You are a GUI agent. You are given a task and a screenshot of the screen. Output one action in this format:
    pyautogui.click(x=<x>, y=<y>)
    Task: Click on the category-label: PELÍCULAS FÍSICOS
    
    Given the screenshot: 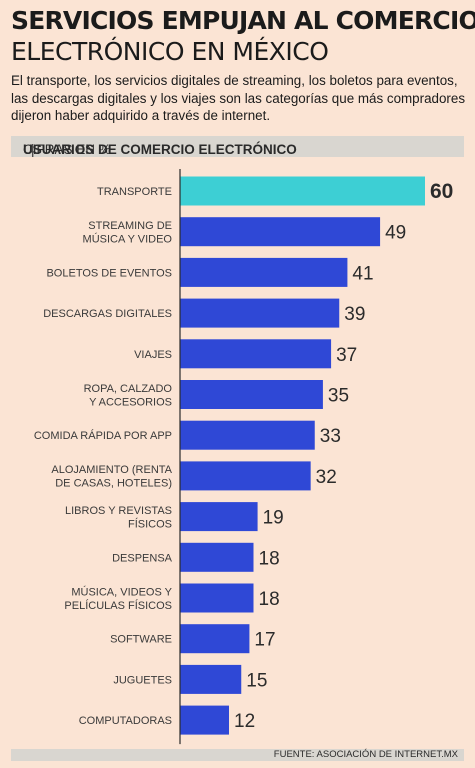 What is the action you would take?
    pyautogui.click(x=118, y=605)
    